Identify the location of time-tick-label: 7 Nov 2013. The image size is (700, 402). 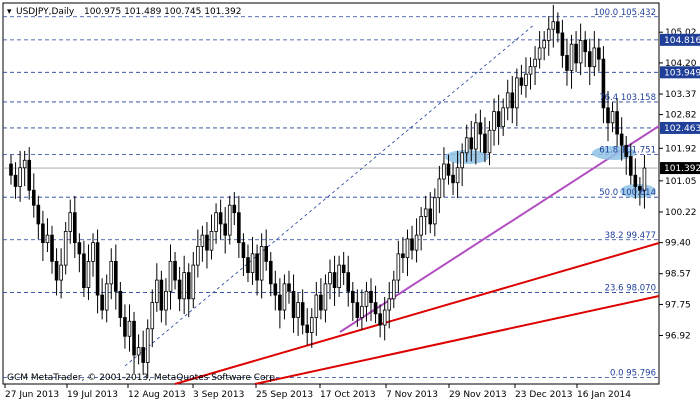
(412, 395).